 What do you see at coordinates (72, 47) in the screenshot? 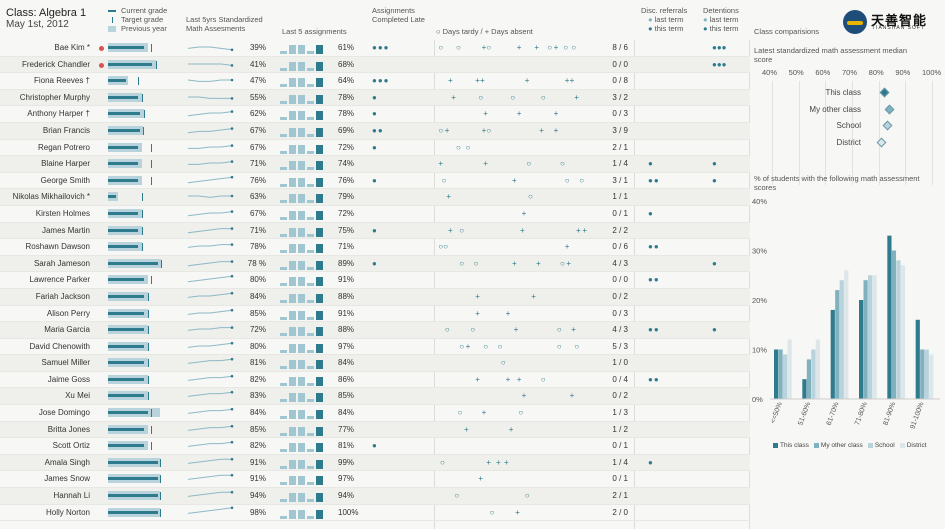
I see `student-name: Bae Kim *` at bounding box center [72, 47].